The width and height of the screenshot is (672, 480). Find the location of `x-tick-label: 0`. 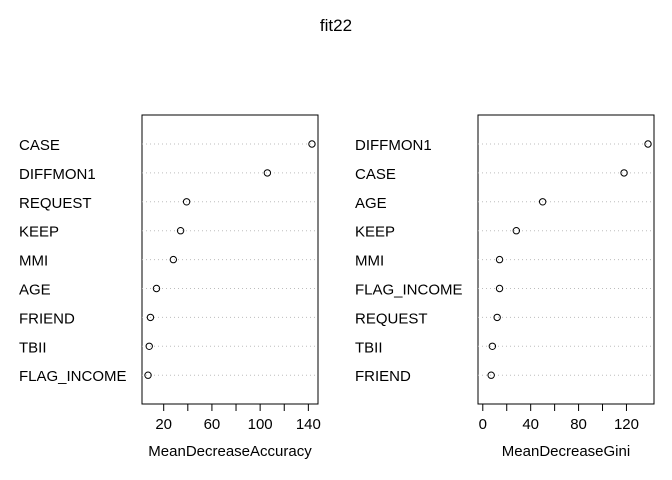

x-tick-label: 0 is located at coordinates (483, 424).